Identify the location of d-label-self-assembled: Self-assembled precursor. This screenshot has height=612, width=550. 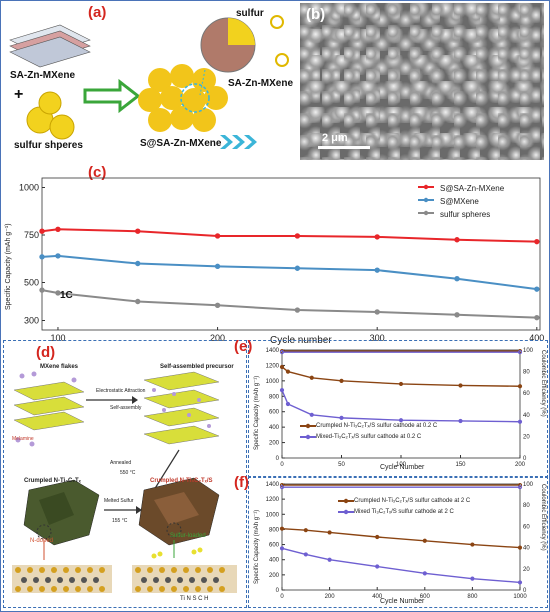
(197, 367).